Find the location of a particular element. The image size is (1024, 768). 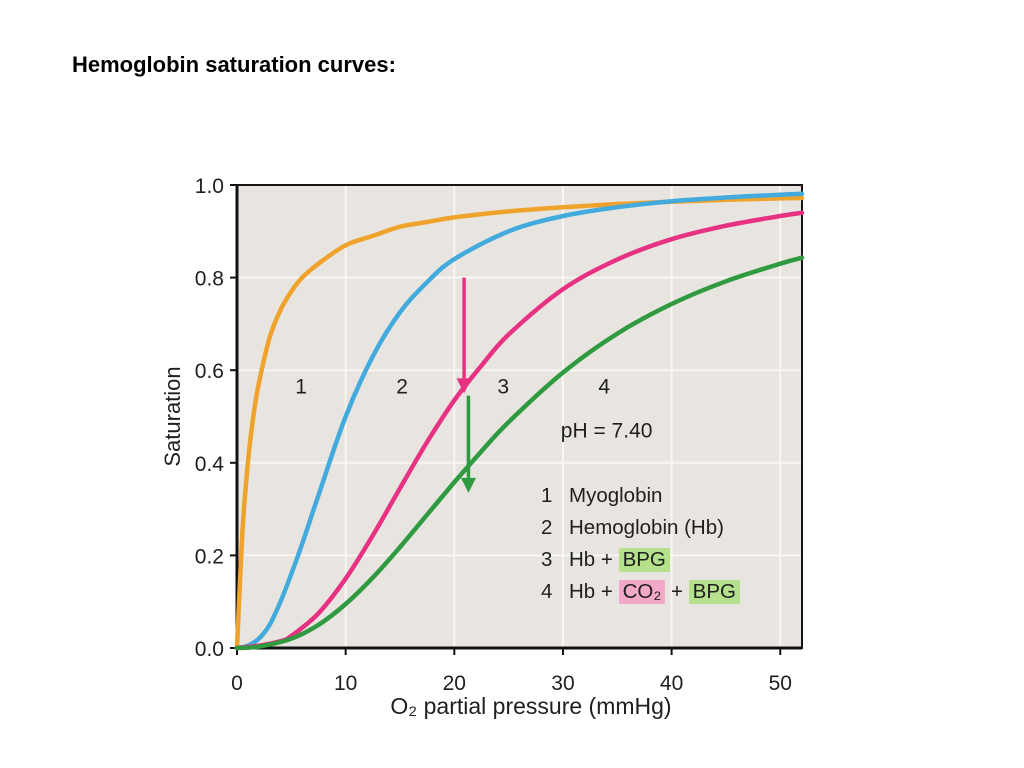

legend-item-4: 4 Hb + CO₂ + BPG is located at coordinates (640, 592).